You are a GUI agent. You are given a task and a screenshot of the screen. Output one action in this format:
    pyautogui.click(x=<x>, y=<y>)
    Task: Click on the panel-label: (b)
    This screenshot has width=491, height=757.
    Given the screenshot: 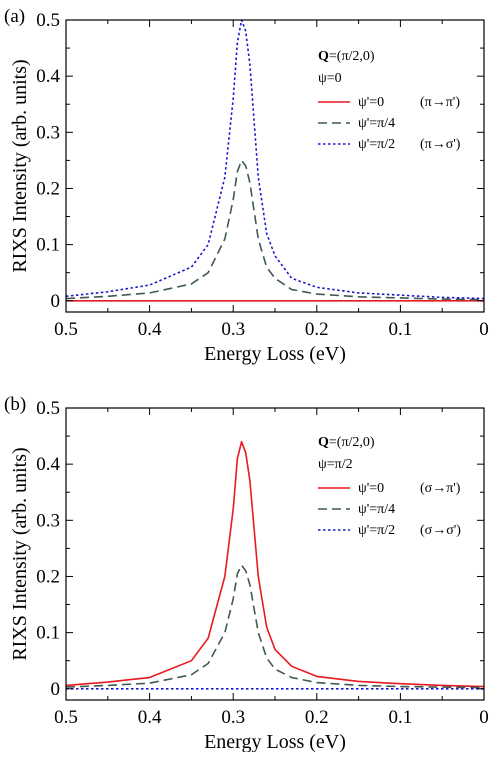 What is the action you would take?
    pyautogui.click(x=15, y=404)
    